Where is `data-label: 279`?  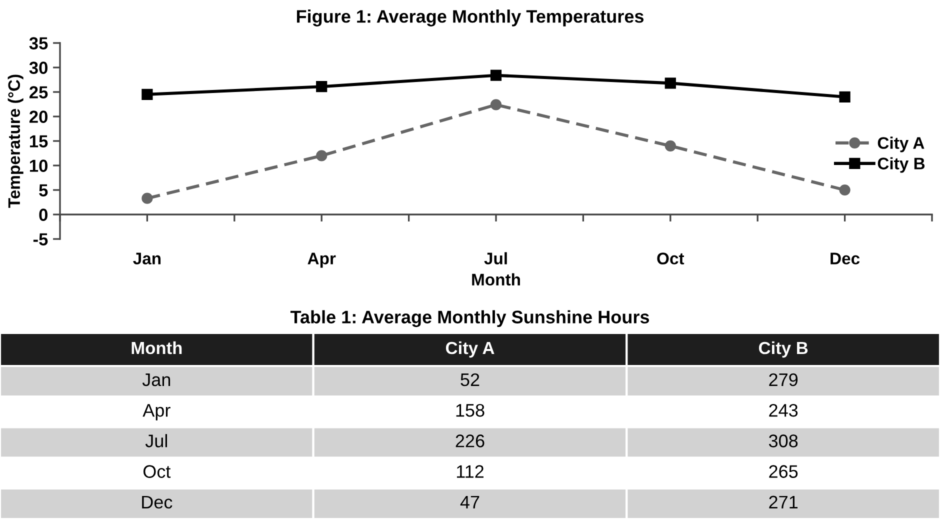 data-label: 279 is located at coordinates (783, 379).